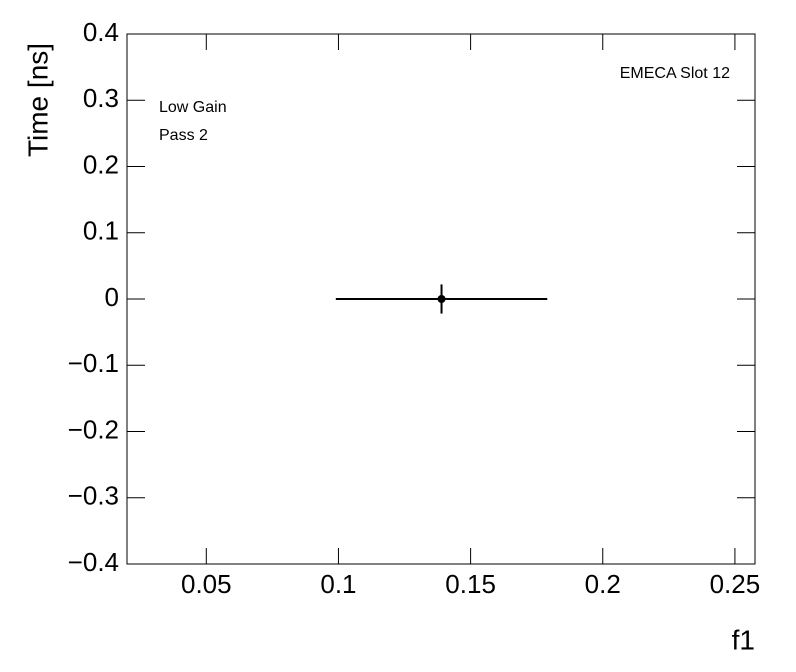 Image resolution: width=796 pixels, height=672 pixels. What do you see at coordinates (675, 73) in the screenshot?
I see `annotation: EMECA Slot 12` at bounding box center [675, 73].